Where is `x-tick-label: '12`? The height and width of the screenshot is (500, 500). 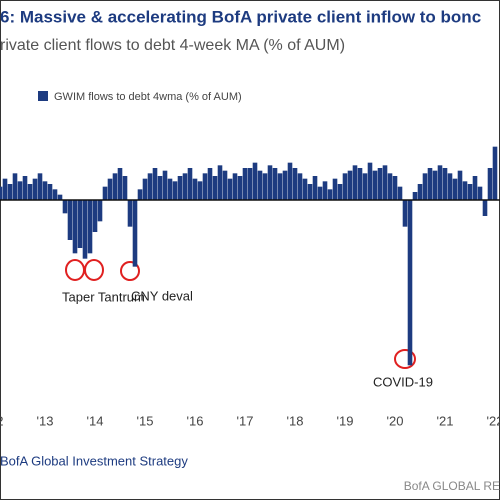 x-tick-label: '12 is located at coordinates (1, 420).